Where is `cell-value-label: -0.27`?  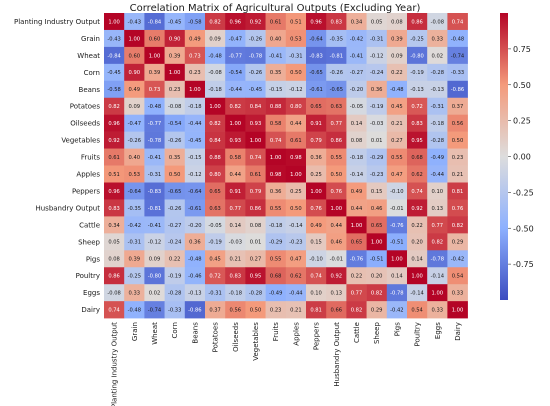
cell-value-label: -0.27 is located at coordinates (356, 73).